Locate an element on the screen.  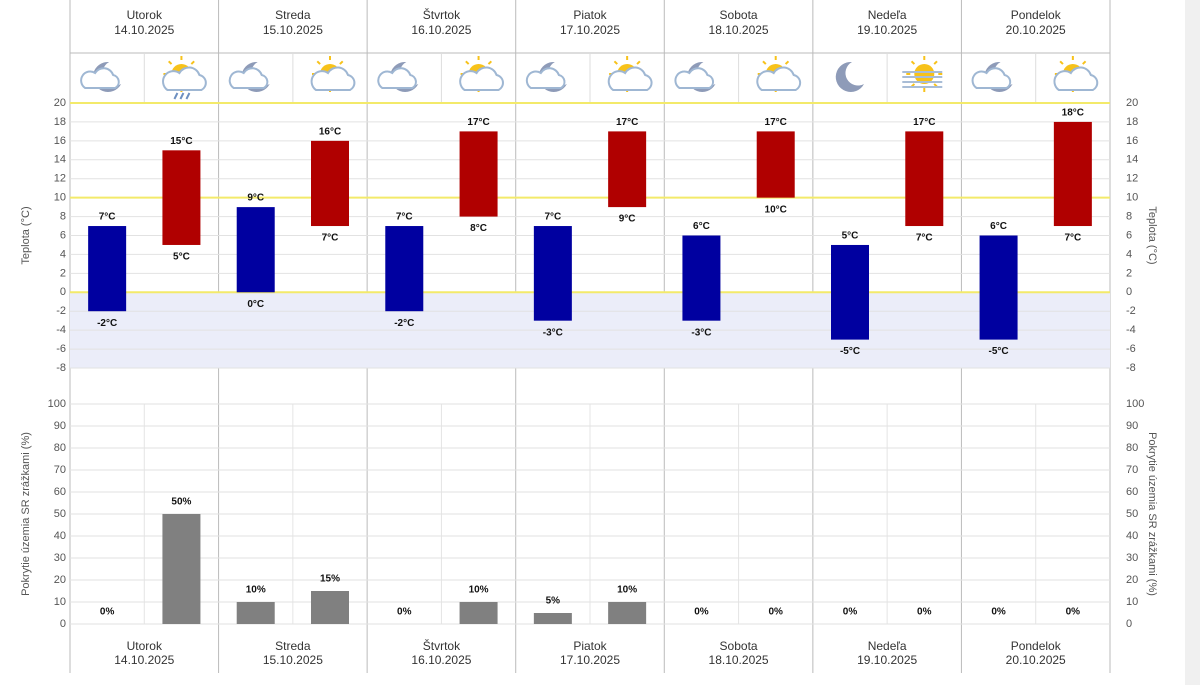
y-tick-label: 12 is located at coordinates (60, 179).